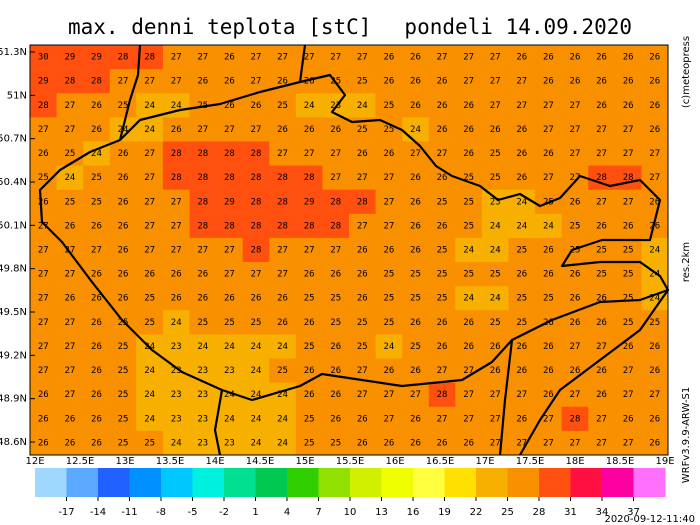  Describe the element at coordinates (13, 399) in the screenshot. I see `lat-label: 48.9N` at that location.